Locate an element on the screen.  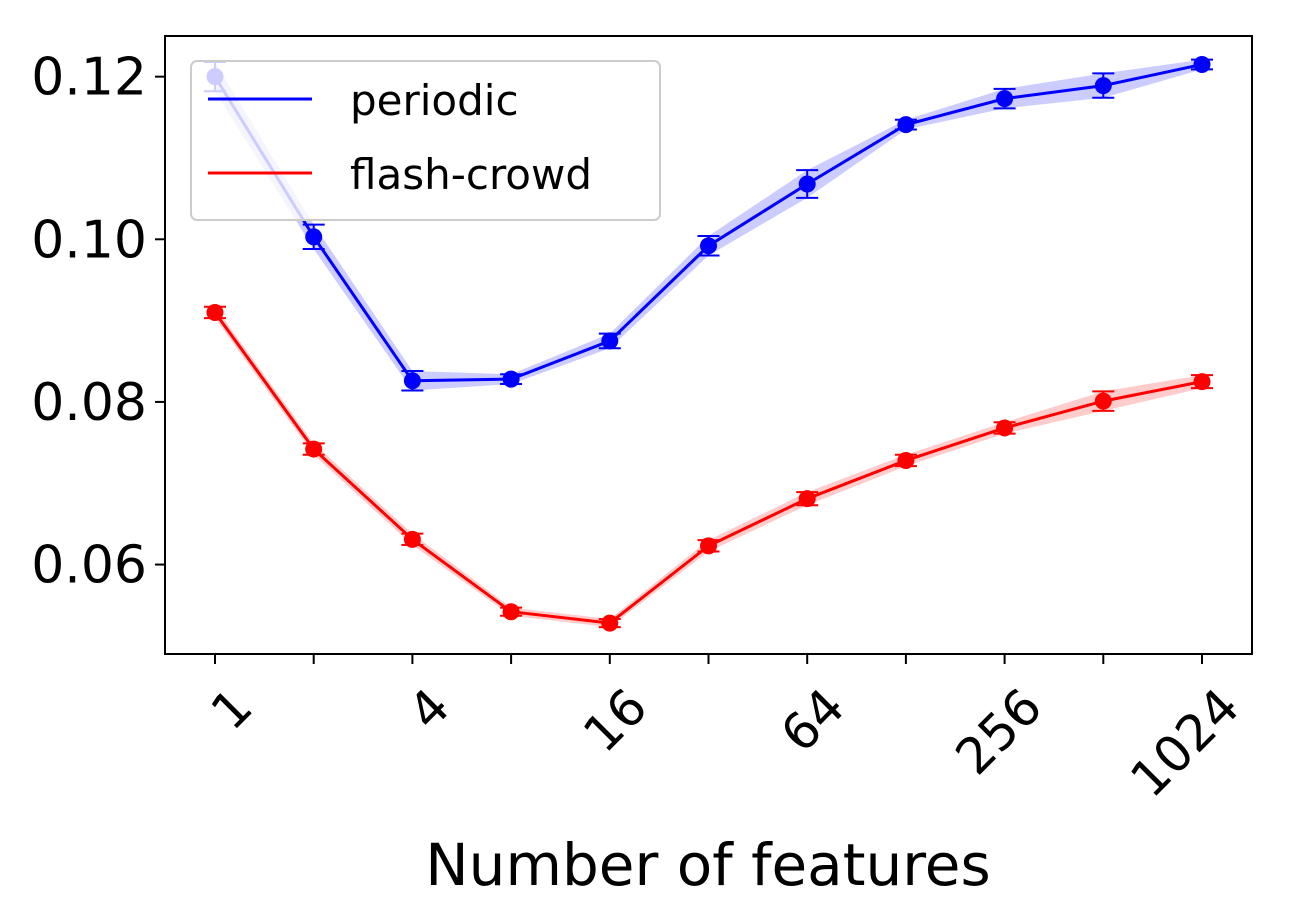
x-tick-label: 1024 is located at coordinates (1185, 742).